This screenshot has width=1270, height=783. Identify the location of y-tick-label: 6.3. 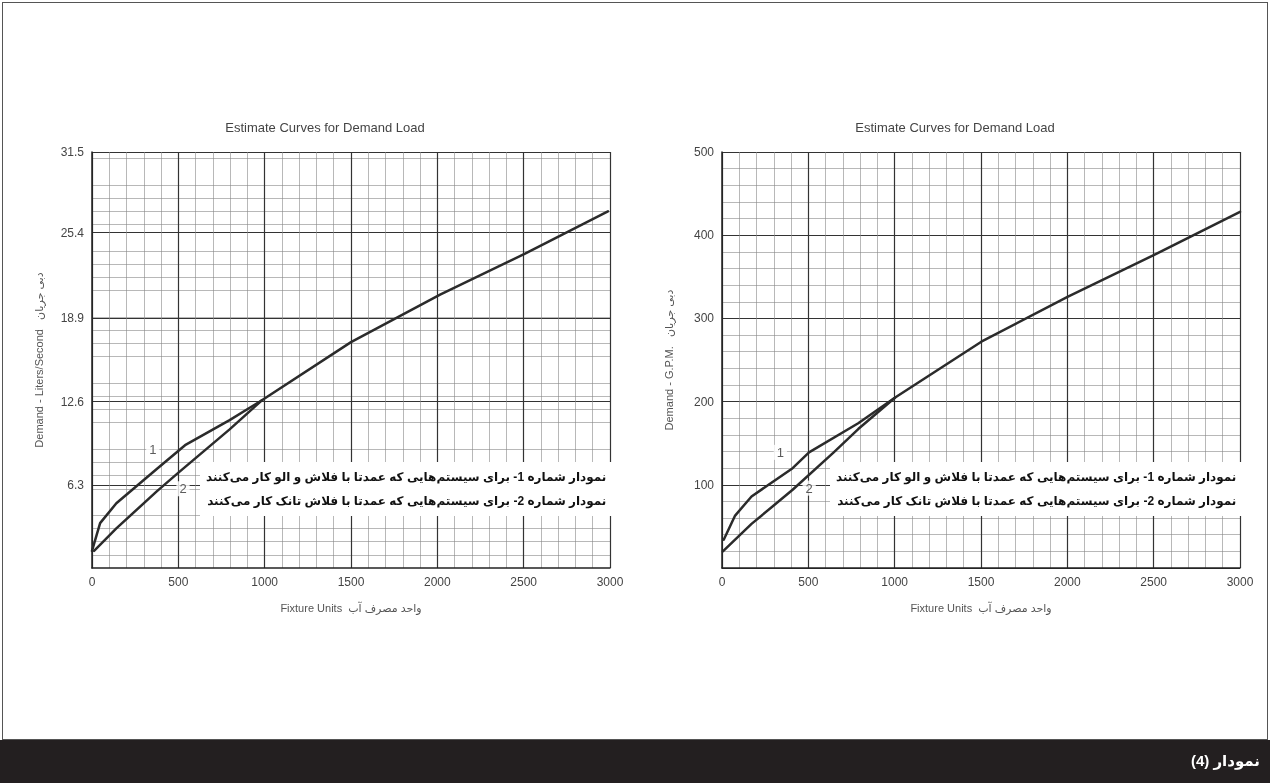
(76, 484).